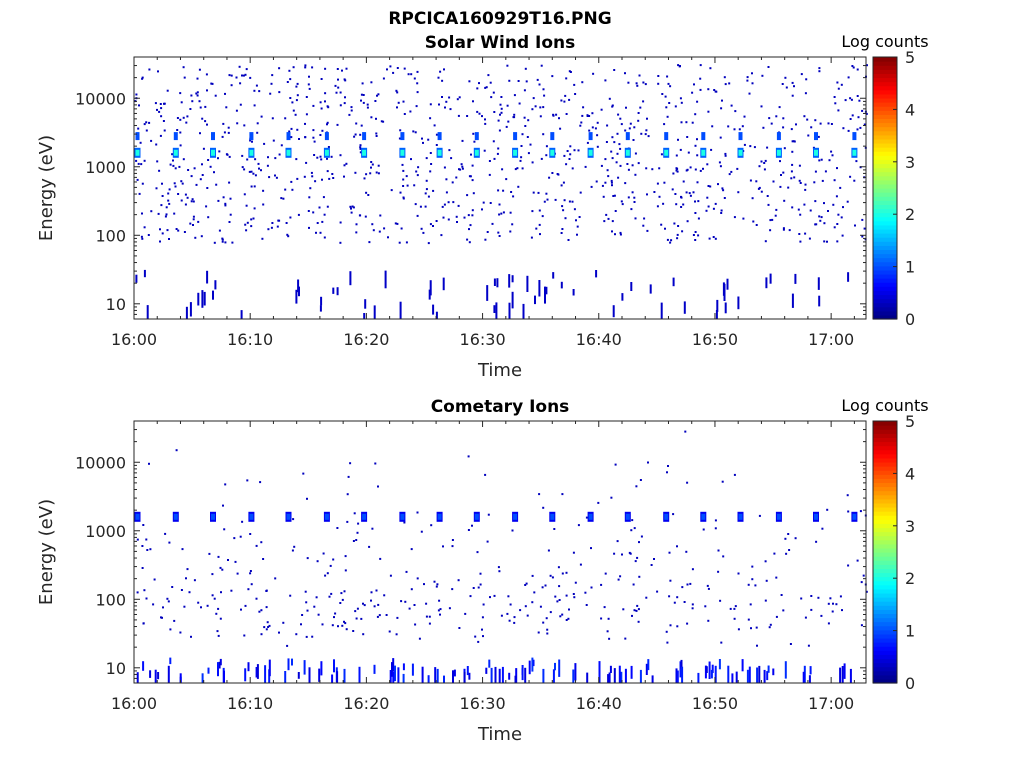  Describe the element at coordinates (483, 703) in the screenshot. I see `x-tick-label: 16:30` at that location.